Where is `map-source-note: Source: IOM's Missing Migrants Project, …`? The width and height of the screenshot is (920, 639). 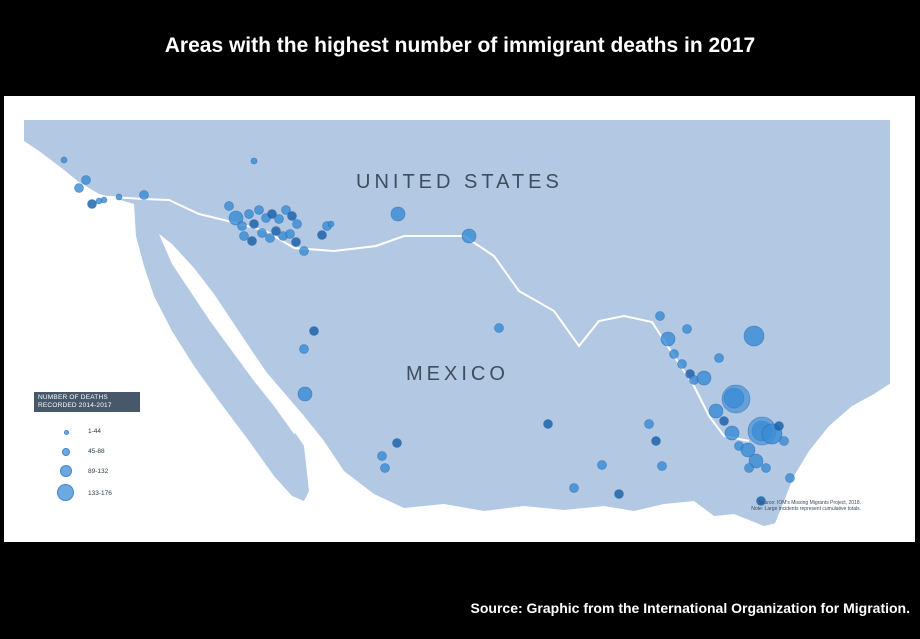
map-source-note: Source: IOM's Missing Migrants Project, … is located at coordinates (761, 506).